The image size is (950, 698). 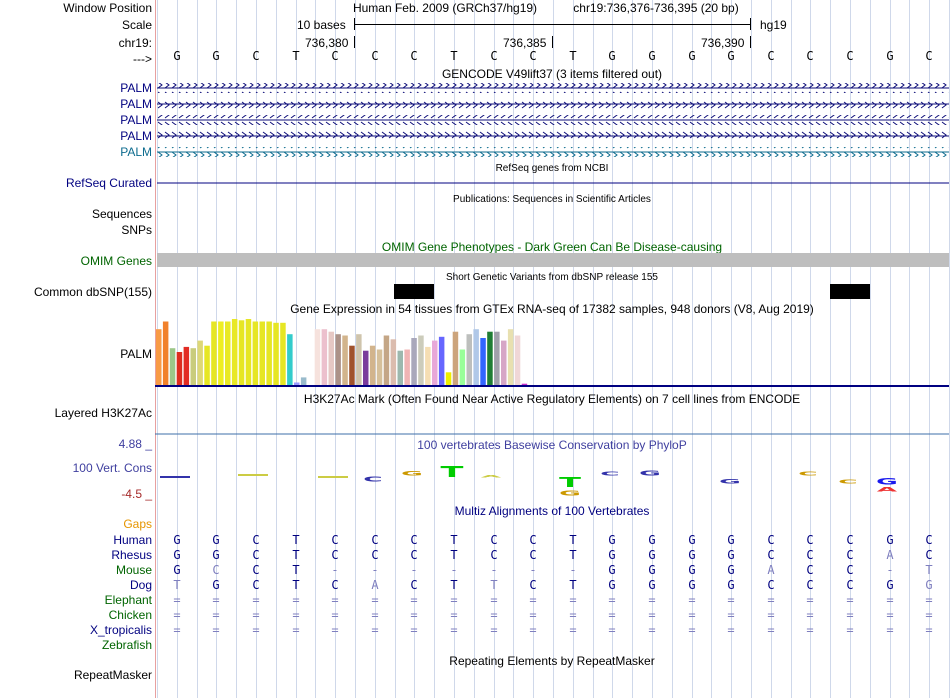 I want to click on snps-track-label: SNPs, so click(x=136, y=230).